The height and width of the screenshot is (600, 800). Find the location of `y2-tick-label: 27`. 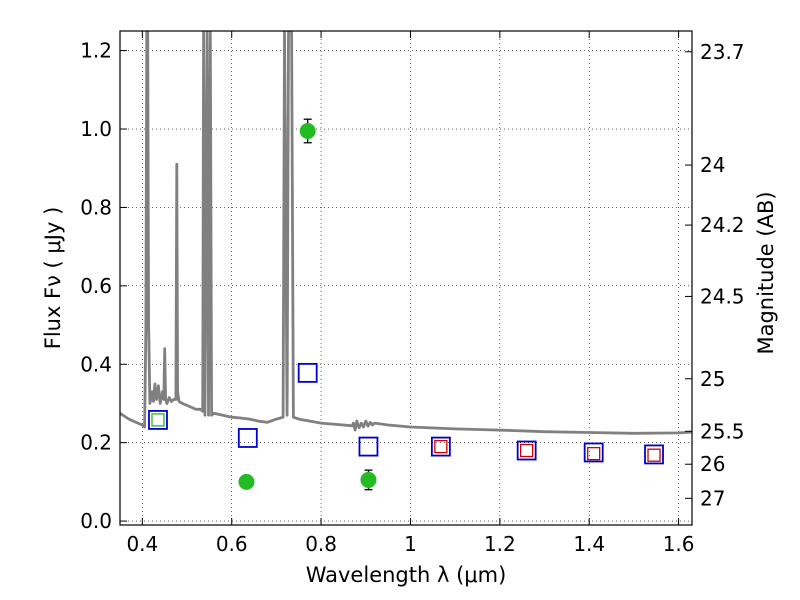

y2-tick-label: 27 is located at coordinates (712, 498).